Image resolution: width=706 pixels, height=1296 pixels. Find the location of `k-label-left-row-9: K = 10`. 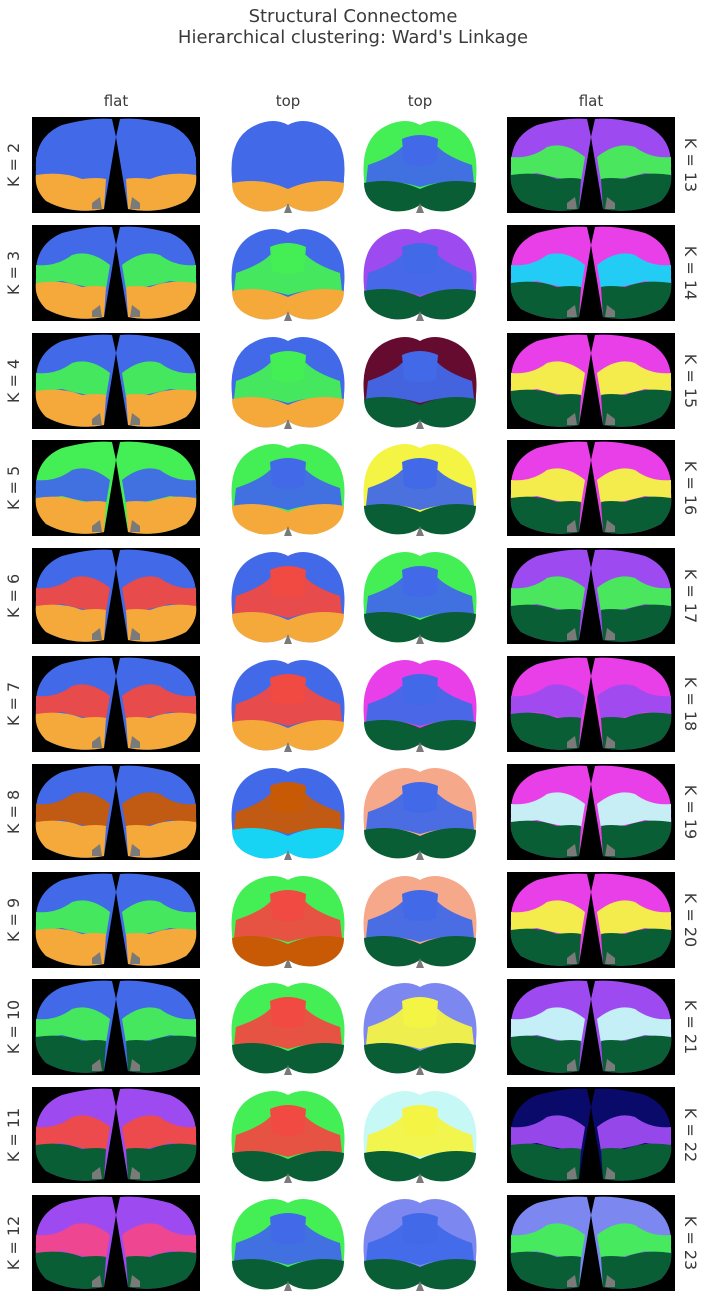

k-label-left-row-9: K = 10 is located at coordinates (13, 1027).